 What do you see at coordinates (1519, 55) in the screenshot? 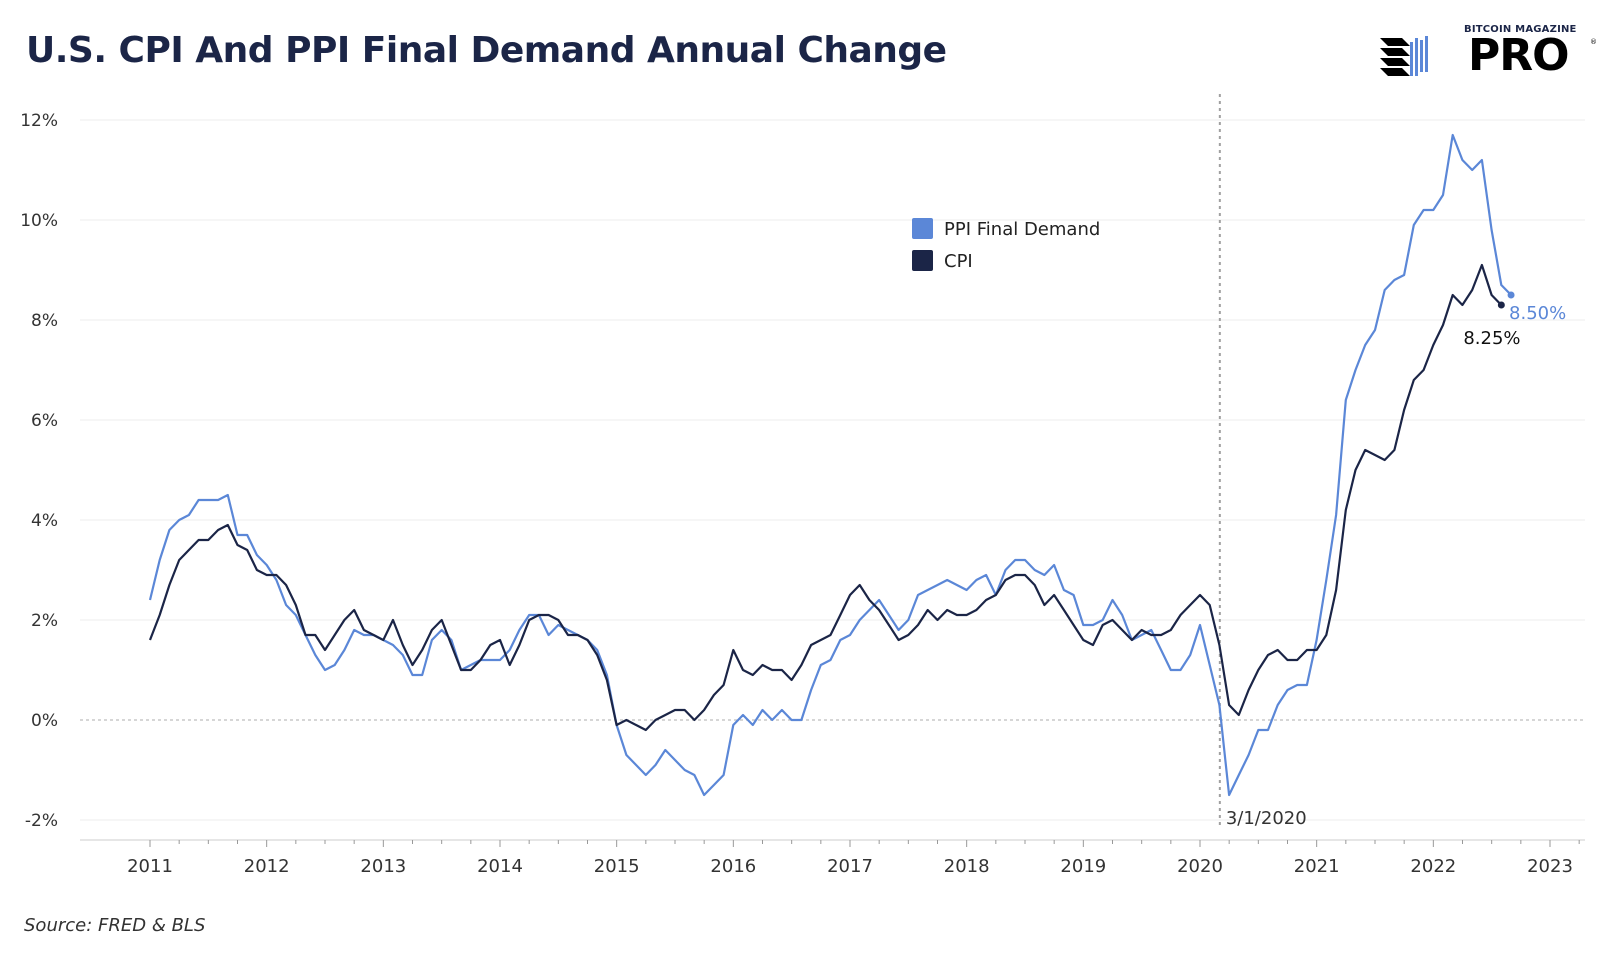
I see `logo-main-text: PRO` at bounding box center [1519, 55].